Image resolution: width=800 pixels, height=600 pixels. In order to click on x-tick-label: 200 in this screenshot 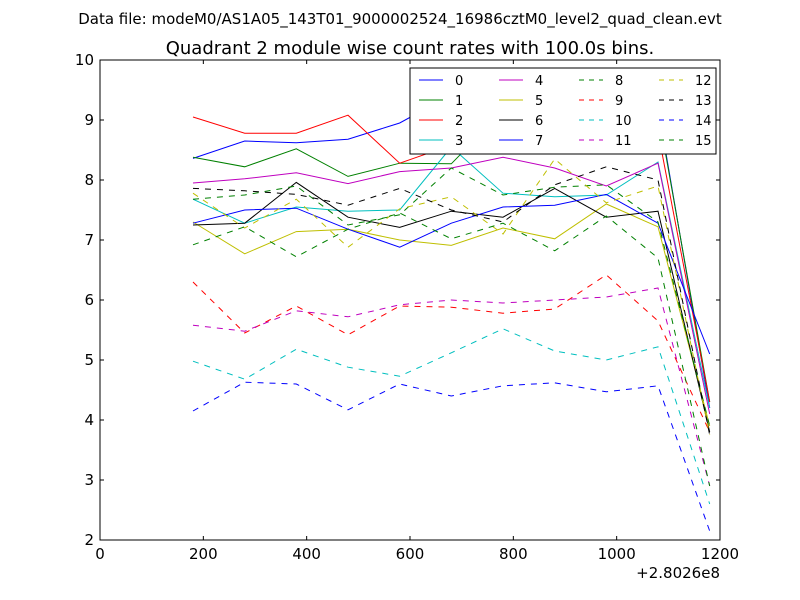, I will do `click(203, 554)`.